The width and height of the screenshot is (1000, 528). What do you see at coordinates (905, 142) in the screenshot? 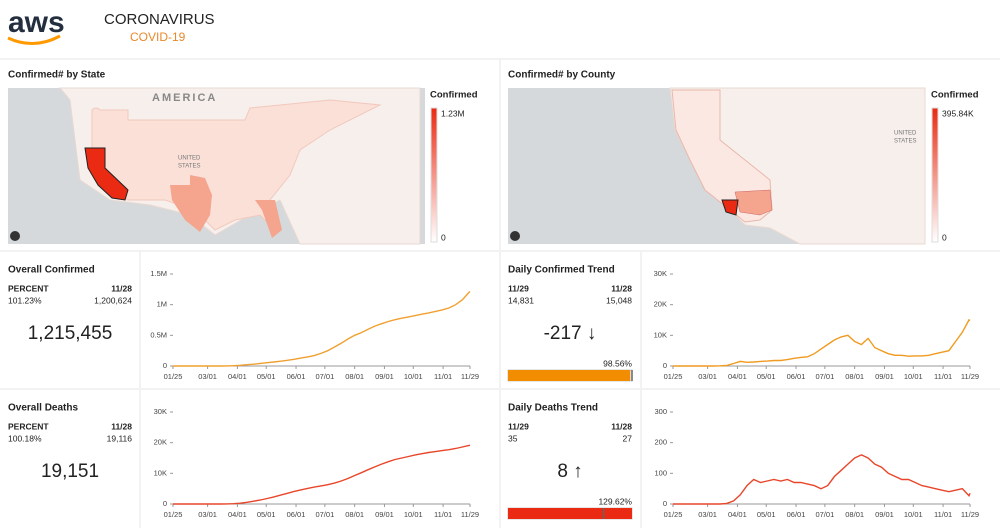
I see `map-country-label: STATES` at bounding box center [905, 142].